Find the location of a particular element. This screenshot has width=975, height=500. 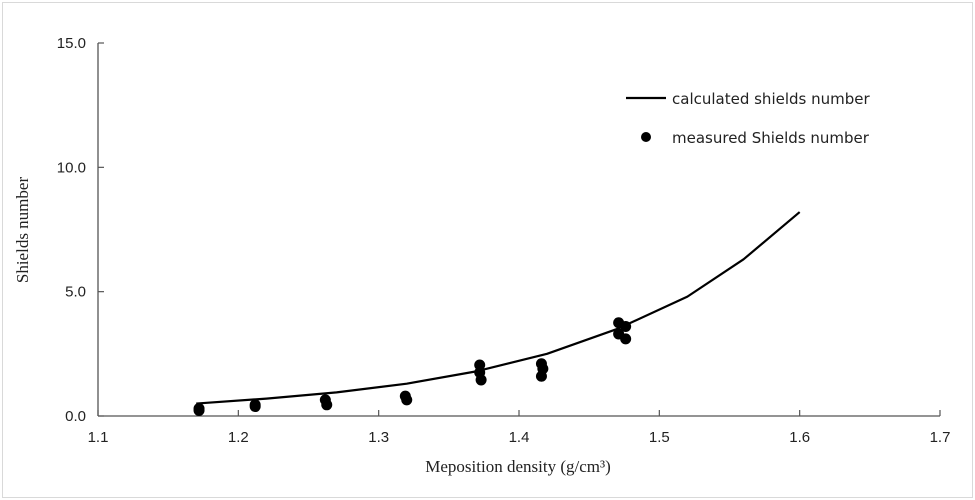

x-tick-label: 1.3 is located at coordinates (378, 437).